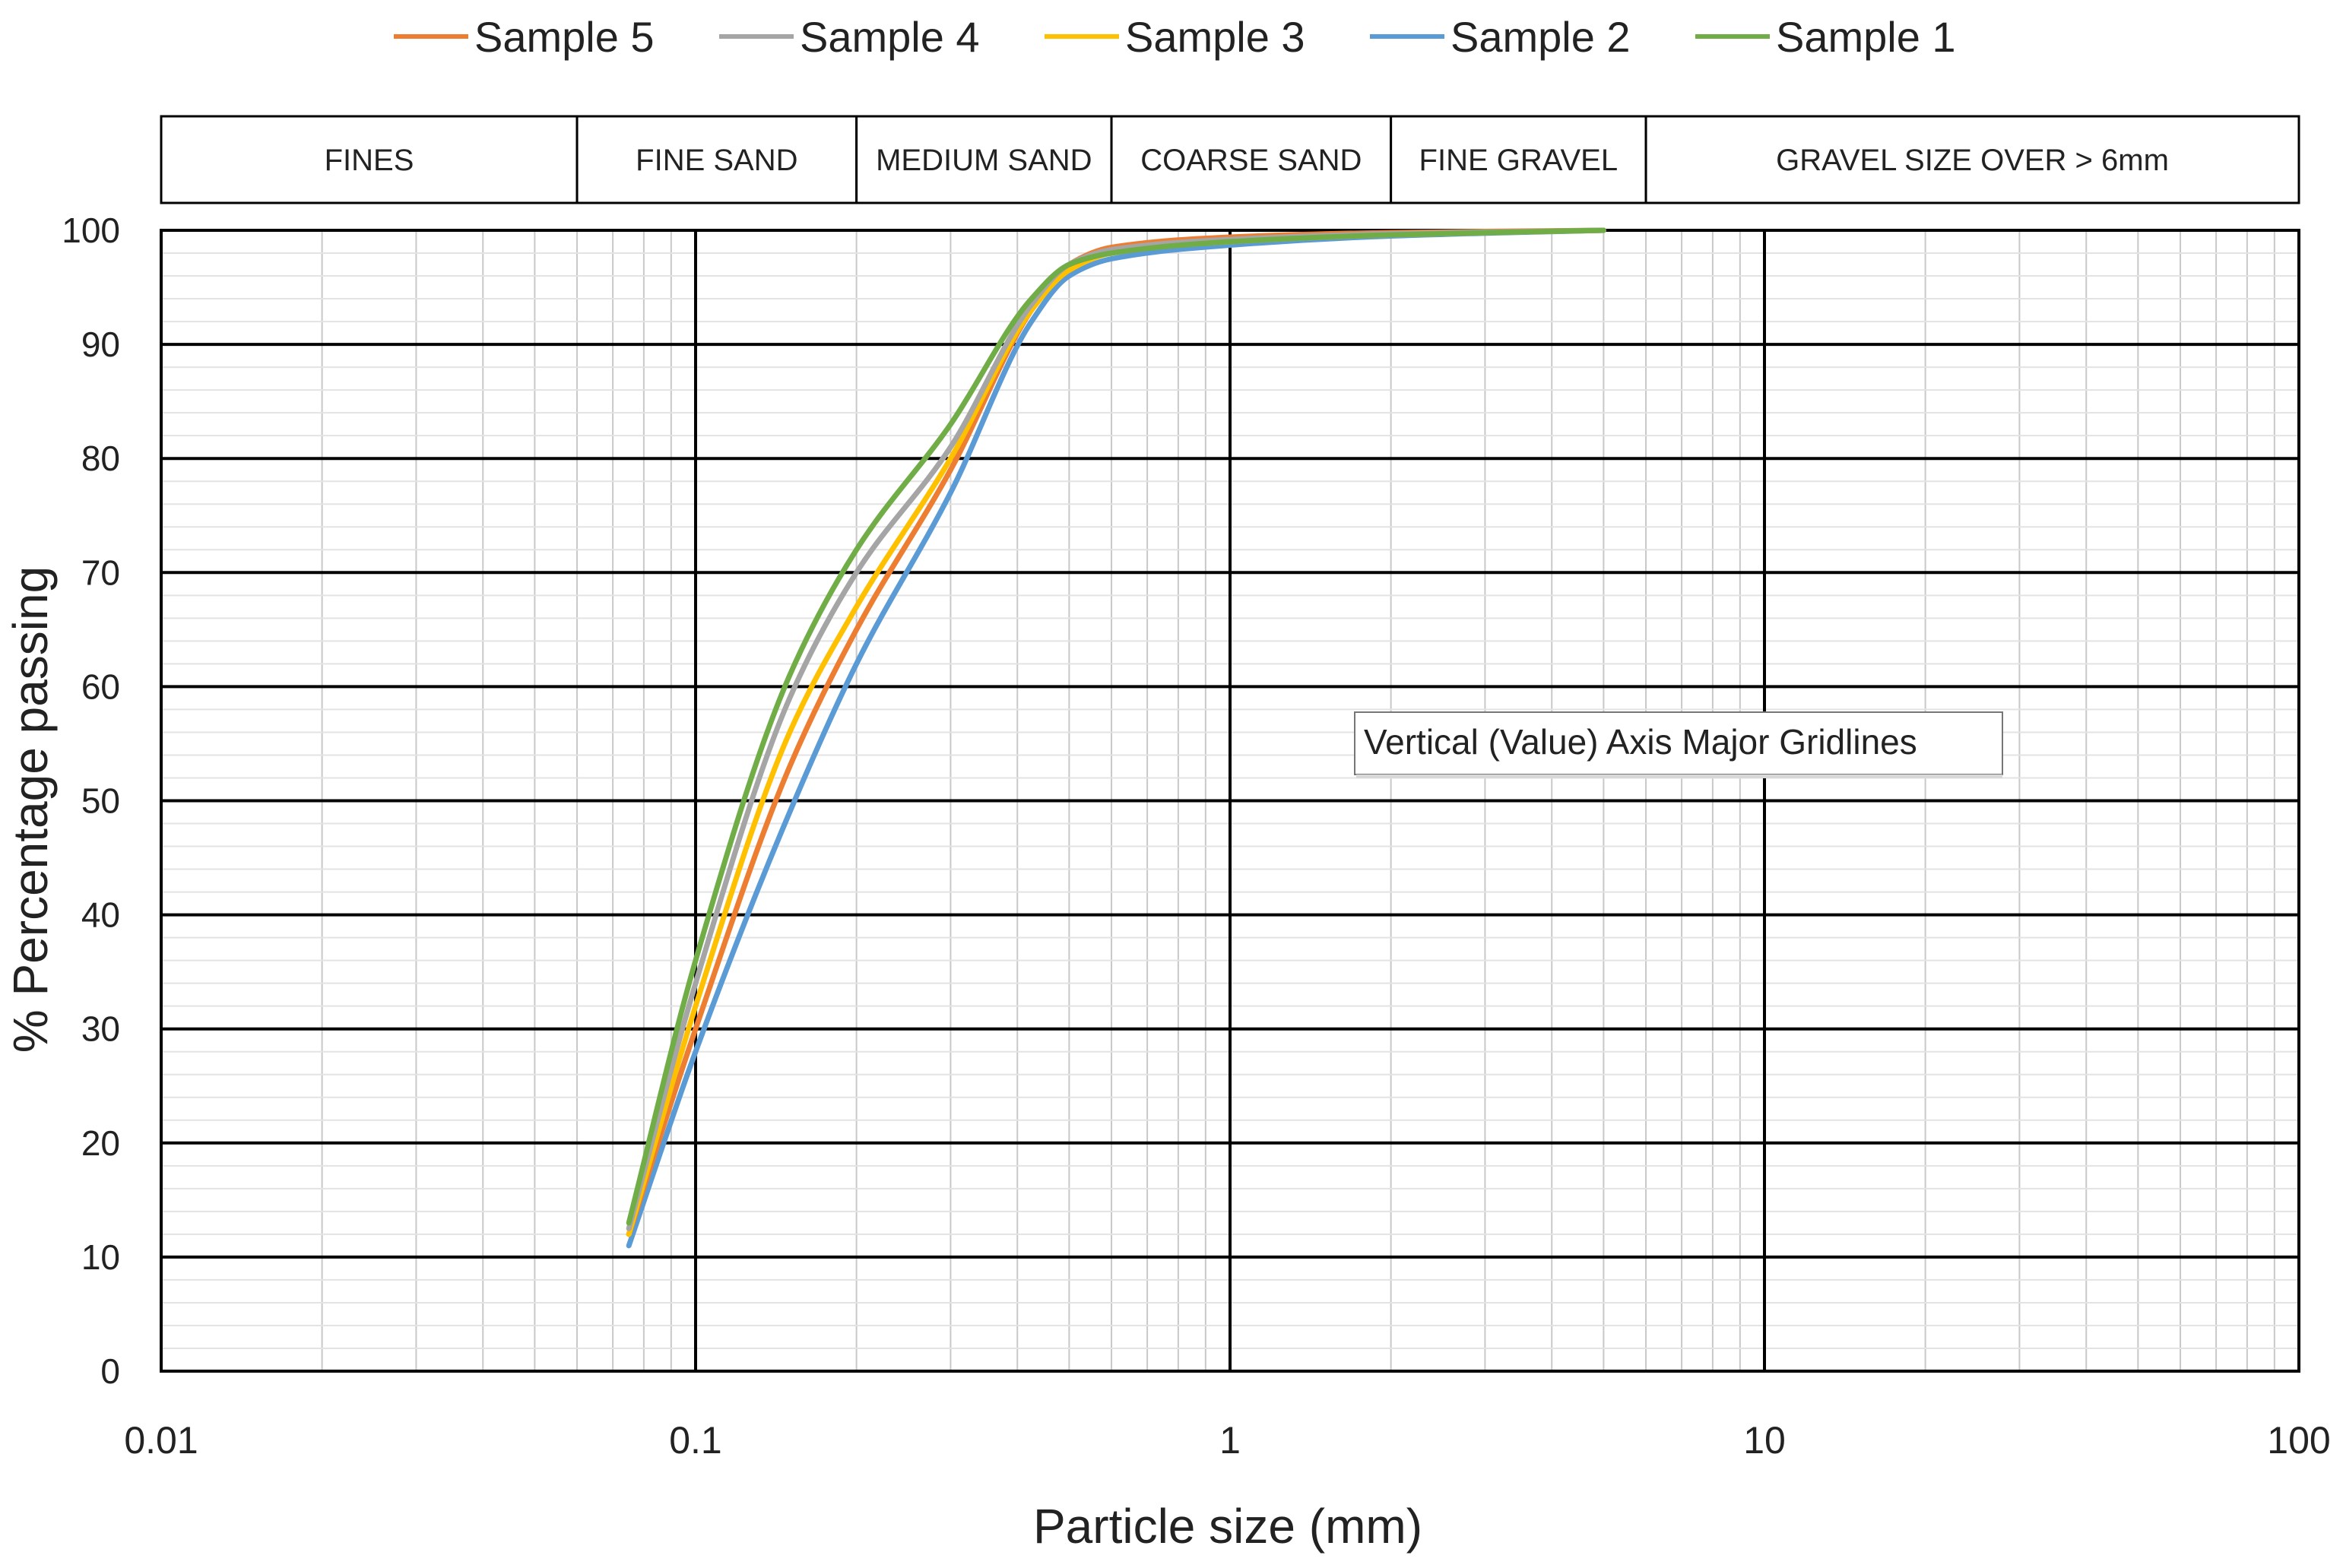  I want to click on soil-zone-label: MEDIUM SAND, so click(984, 160).